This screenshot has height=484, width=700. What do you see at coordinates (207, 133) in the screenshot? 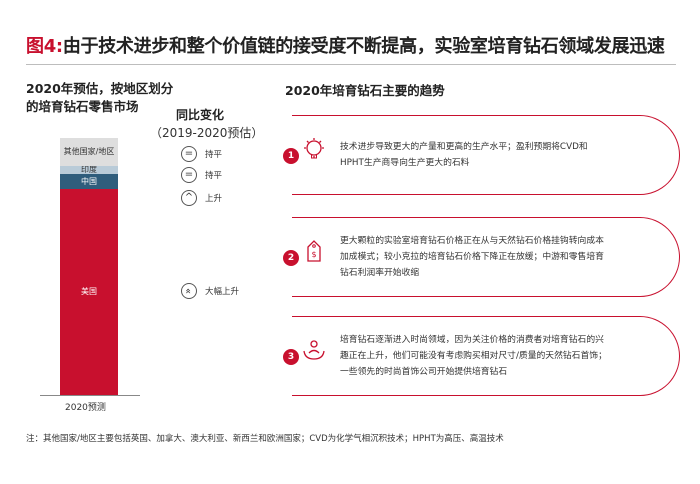
I see `yoy-subtitle: （2019-2020预估）` at bounding box center [207, 133].